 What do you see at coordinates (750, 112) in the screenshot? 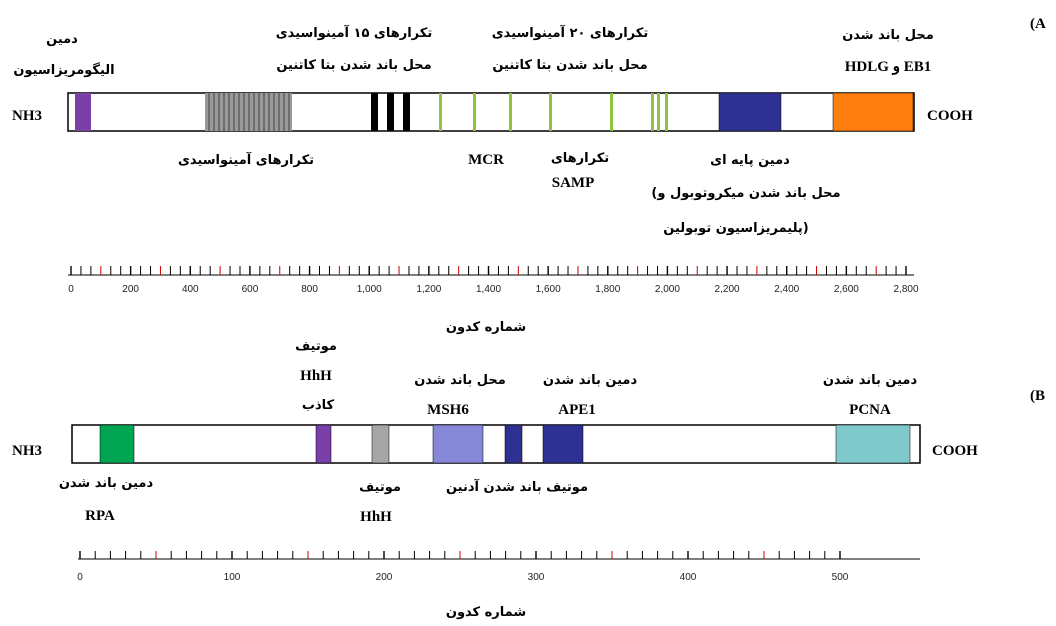
I see `basic-domain` at bounding box center [750, 112].